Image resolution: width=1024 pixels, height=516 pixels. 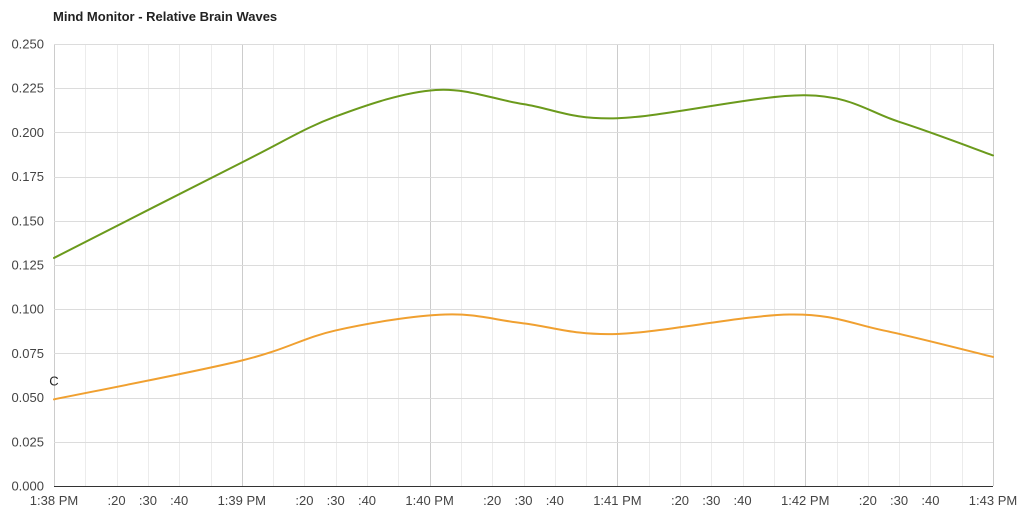 What do you see at coordinates (805, 500) in the screenshot?
I see `x-major-tick-label: 1:42 PM` at bounding box center [805, 500].